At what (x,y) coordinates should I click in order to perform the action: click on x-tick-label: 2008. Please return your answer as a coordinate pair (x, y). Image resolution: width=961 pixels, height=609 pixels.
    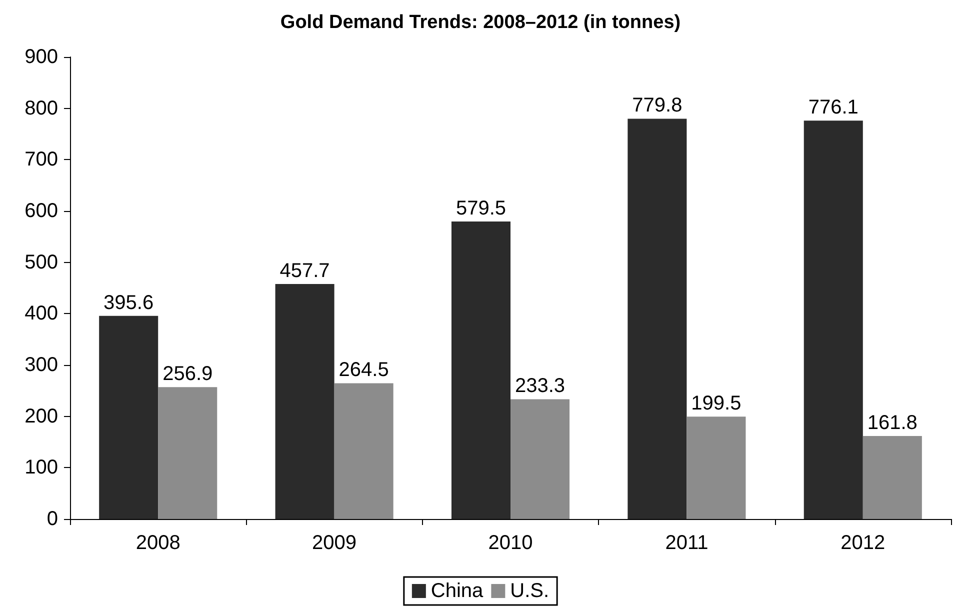
    Looking at the image, I should click on (158, 543).